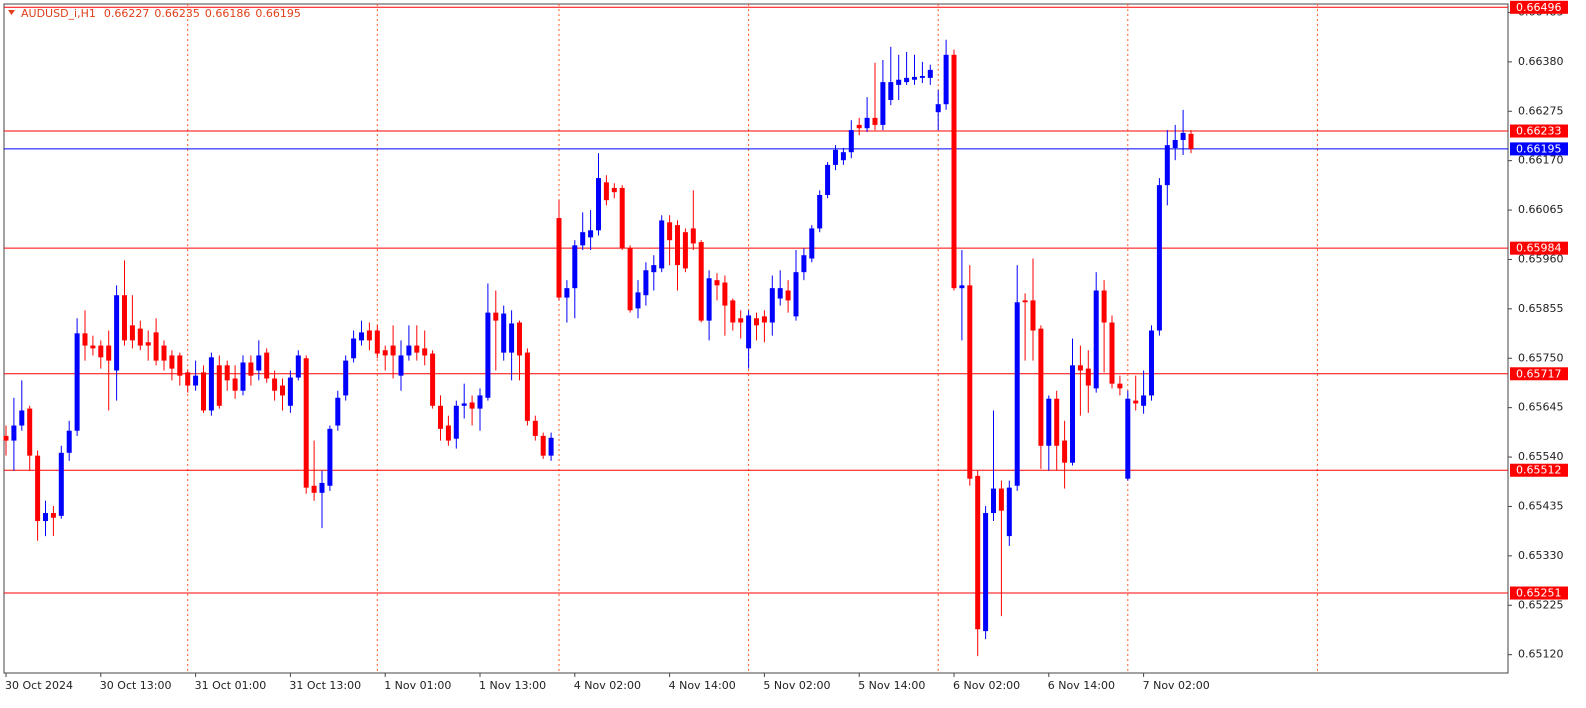  Describe the element at coordinates (796, 685) in the screenshot. I see `x-tick-label: 5 Nov 02:00` at that location.